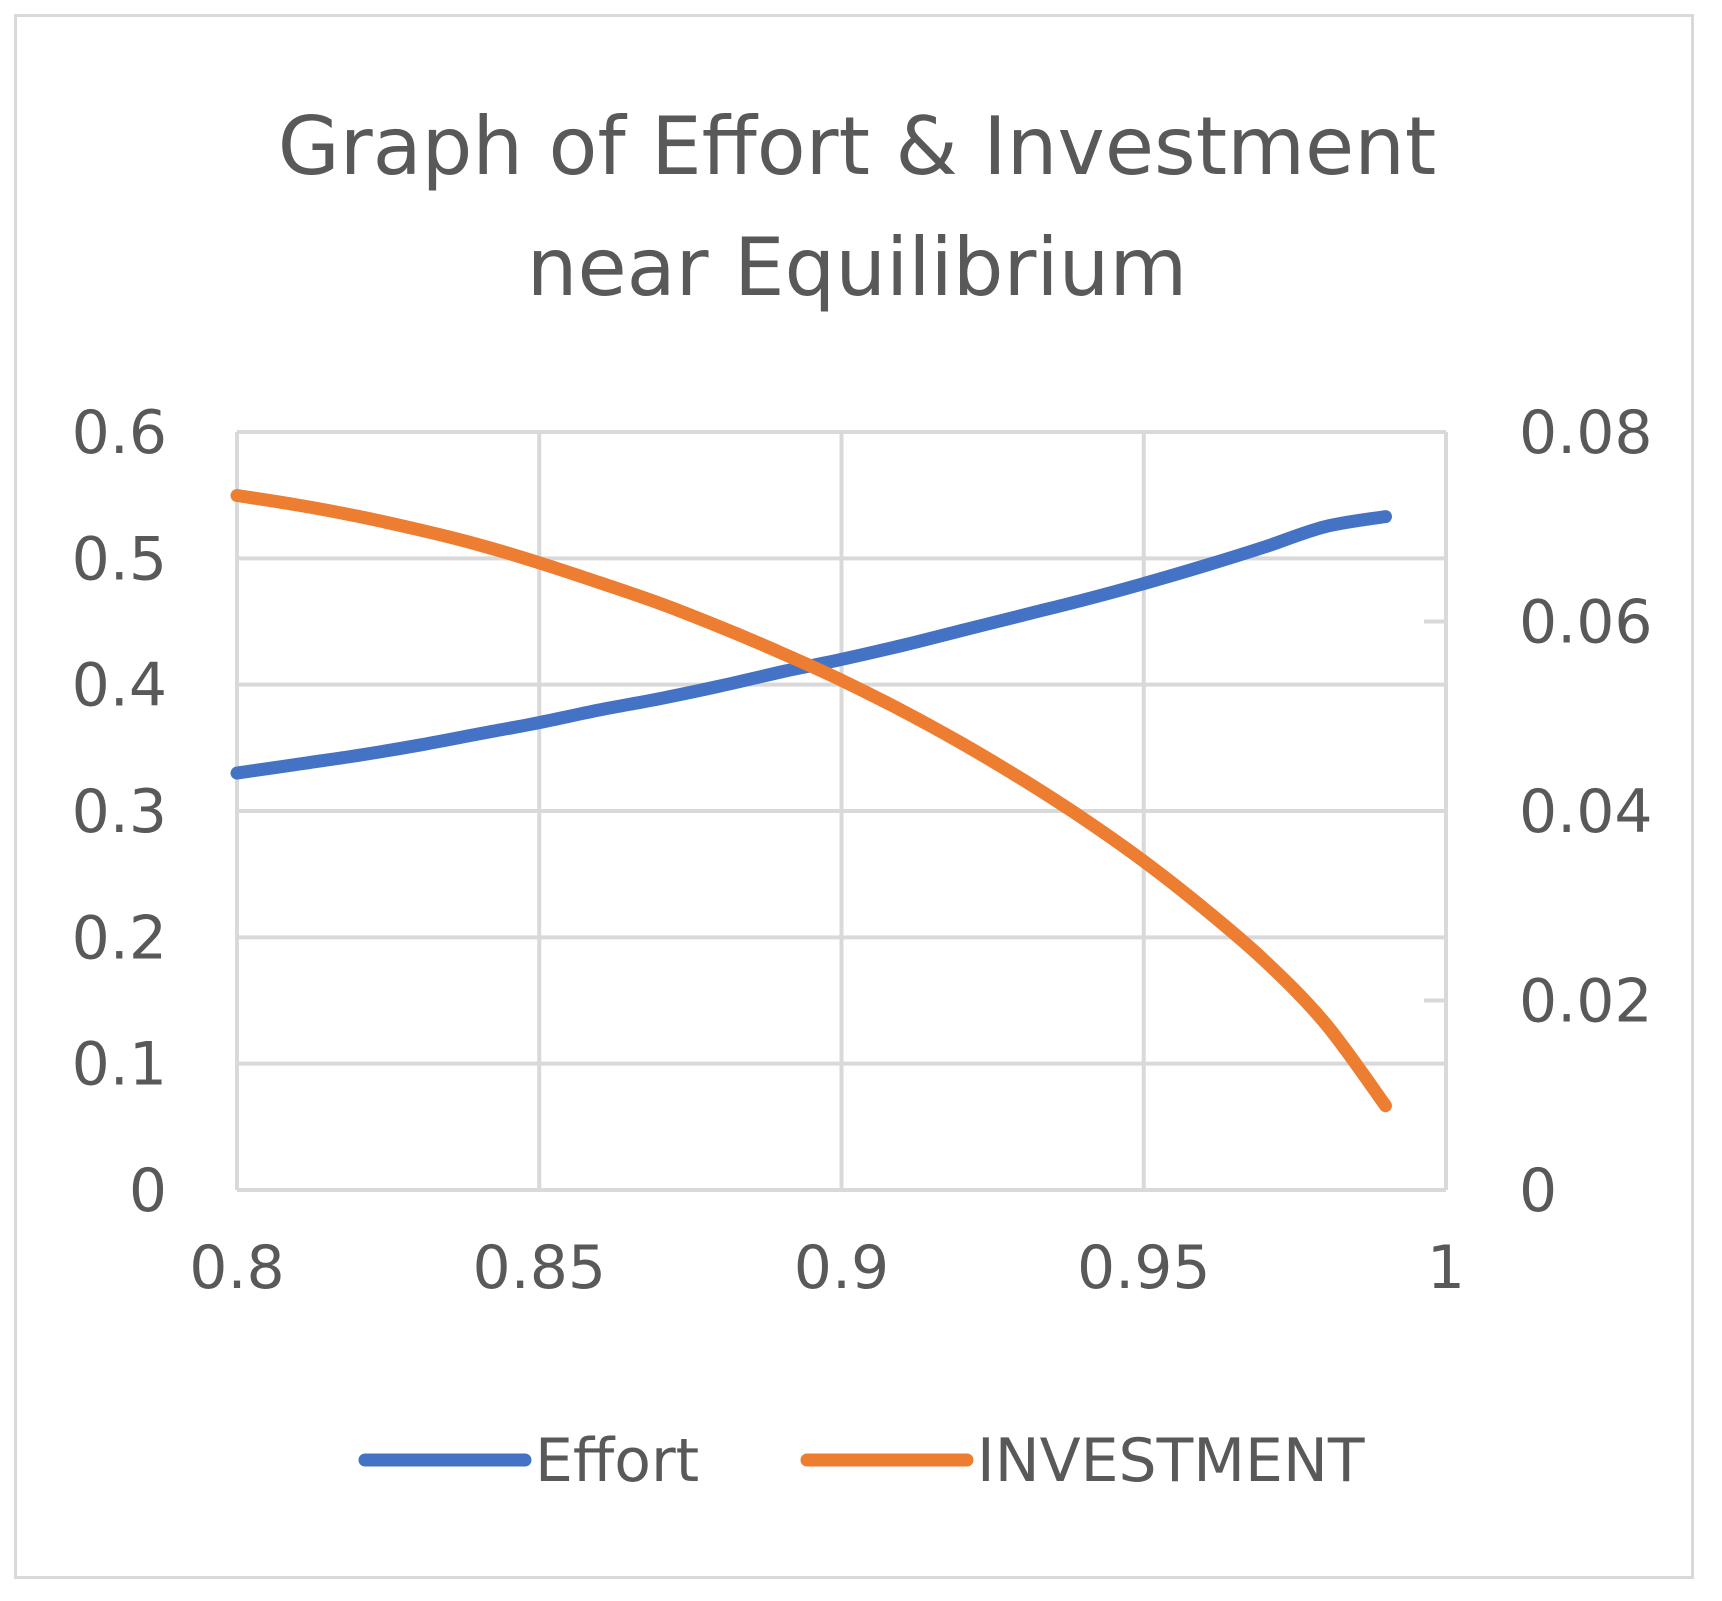  I want to click on y2-tick-label: 0.04, so click(1586, 812).